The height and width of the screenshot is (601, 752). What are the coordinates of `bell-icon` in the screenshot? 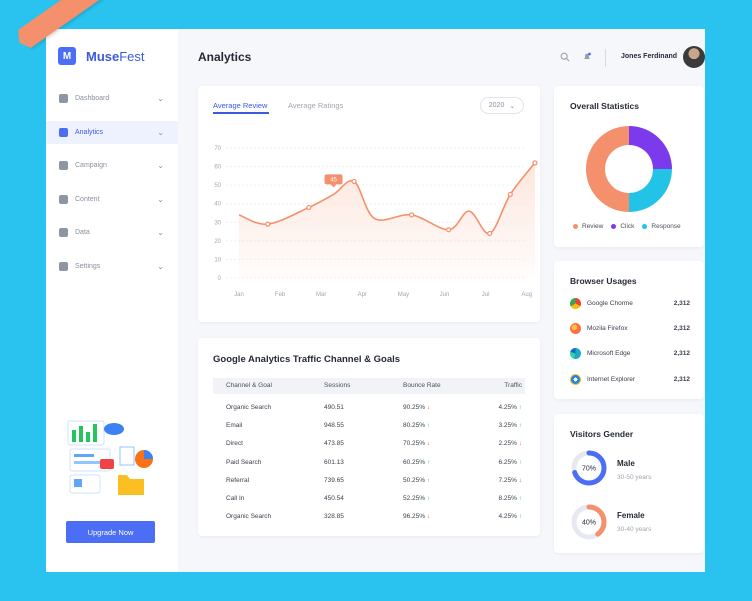 It's located at (587, 57).